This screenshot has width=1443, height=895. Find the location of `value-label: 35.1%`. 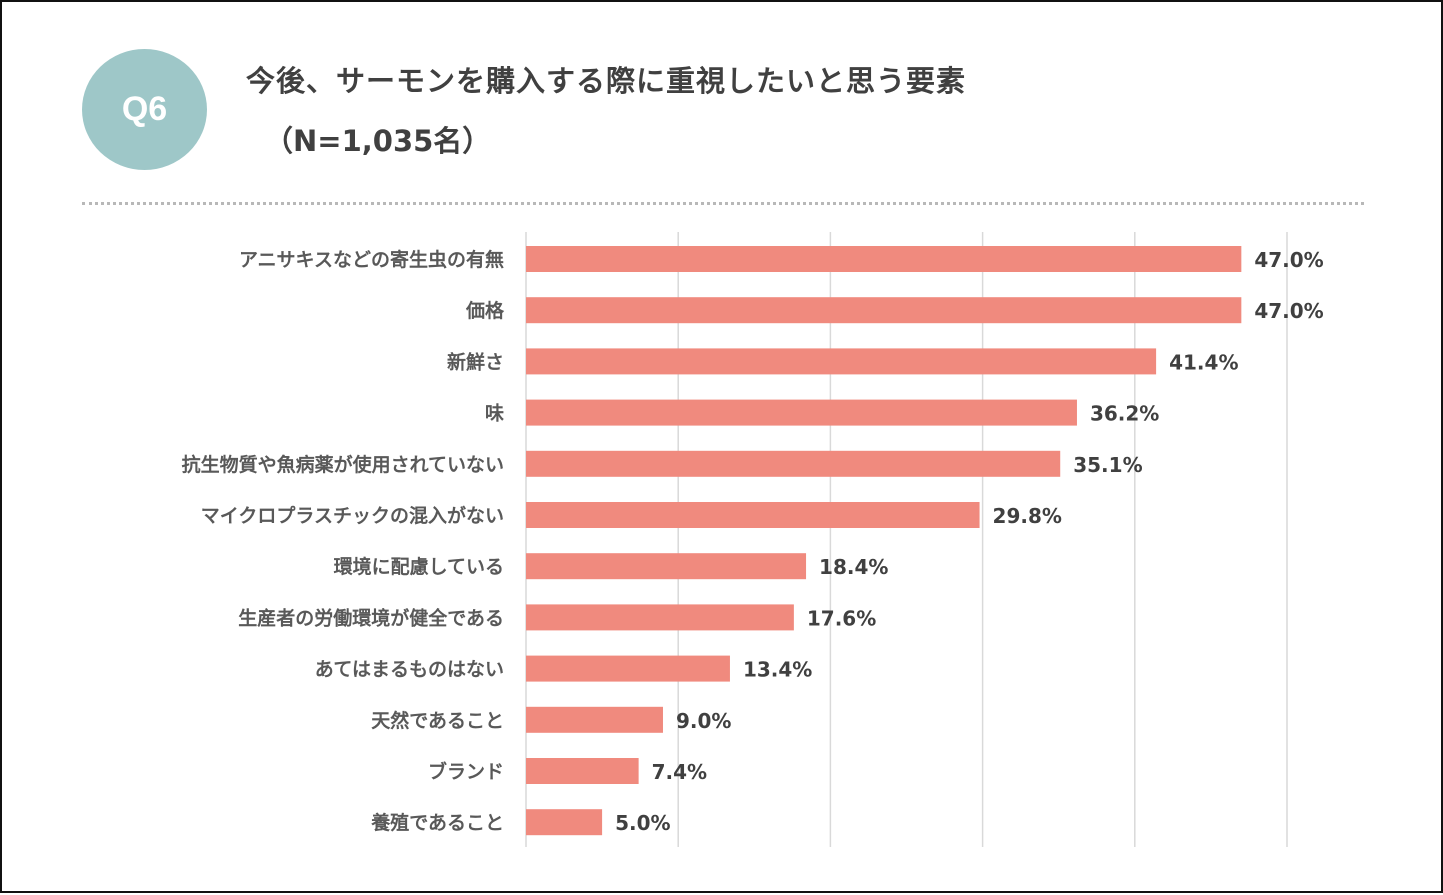

value-label: 35.1% is located at coordinates (1107, 465).